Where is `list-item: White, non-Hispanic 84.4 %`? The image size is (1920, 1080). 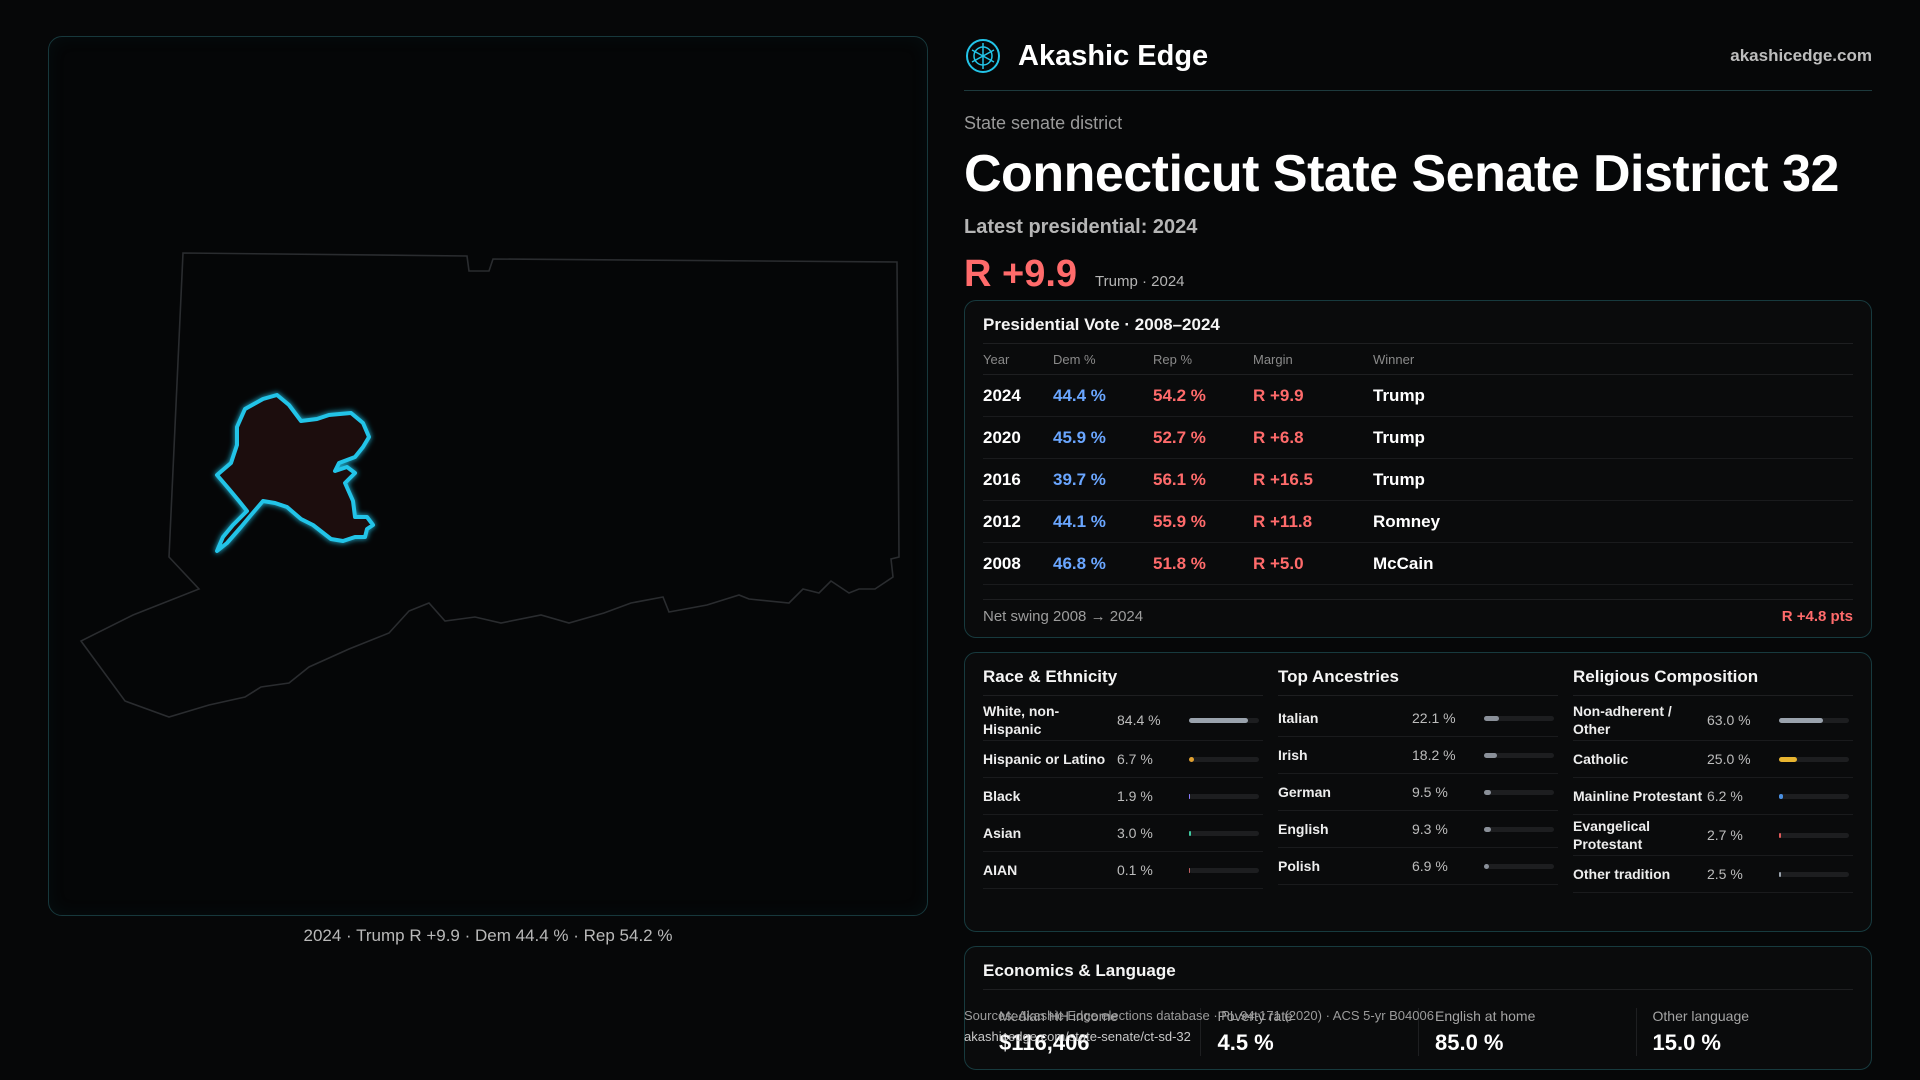 list-item: White, non-Hispanic 84.4 % is located at coordinates (1123, 720).